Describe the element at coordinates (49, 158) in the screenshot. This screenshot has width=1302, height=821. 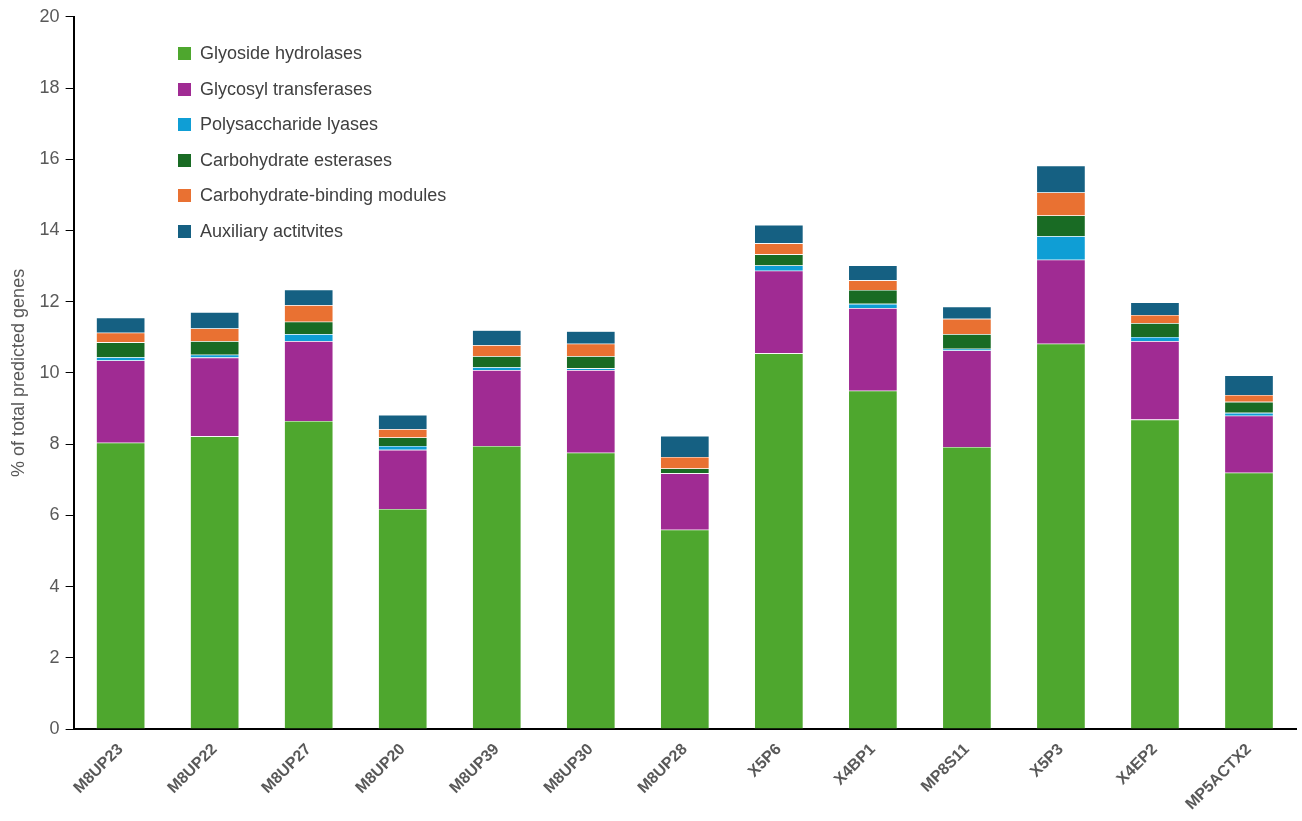
I see `y-tick-label: 16` at that location.